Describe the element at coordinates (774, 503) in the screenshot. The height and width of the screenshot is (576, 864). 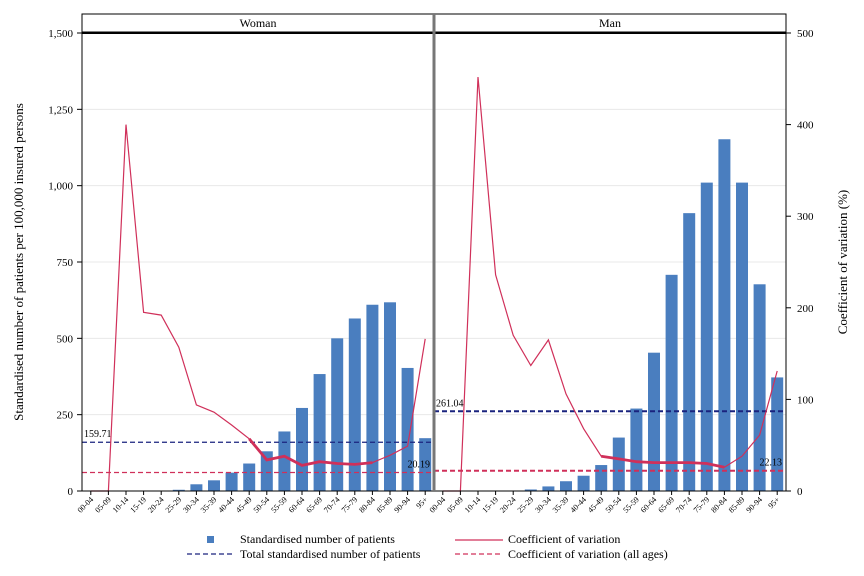
I see `x-tick-label-man: 95+` at that location.